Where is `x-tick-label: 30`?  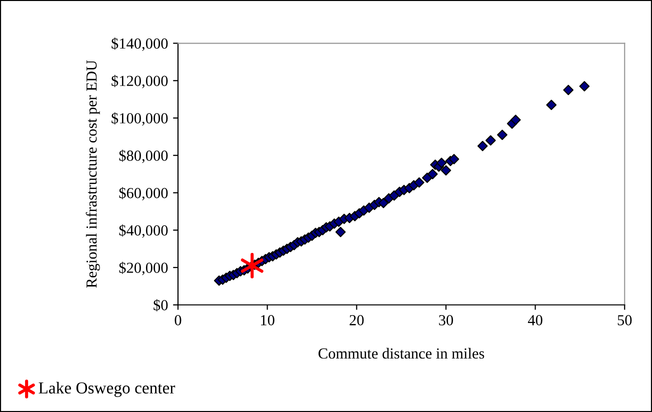
x-tick-label: 30 is located at coordinates (446, 320).